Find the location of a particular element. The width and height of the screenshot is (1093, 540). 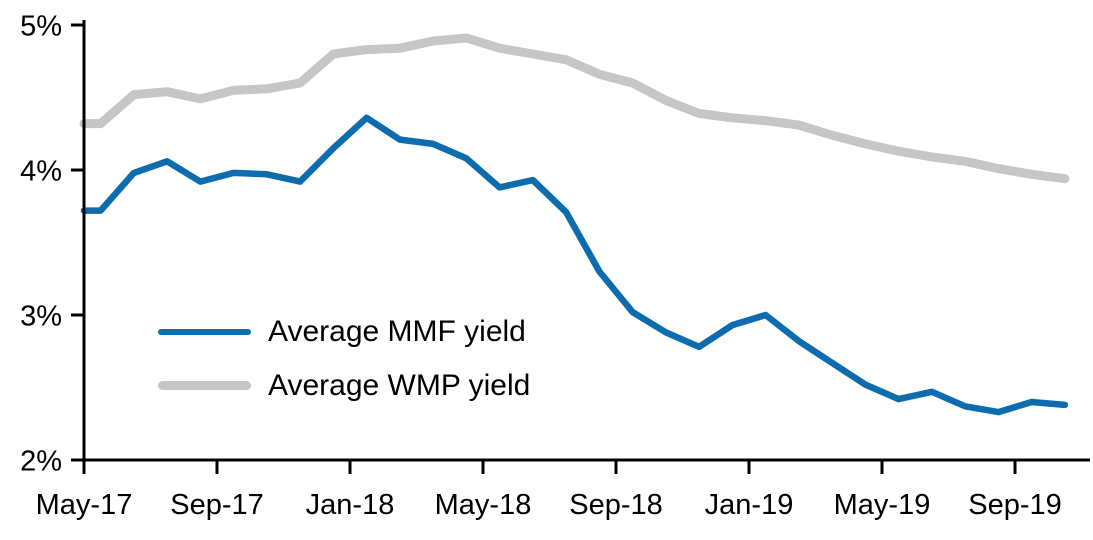

x-tick-label: Sep-19 is located at coordinates (1015, 505).